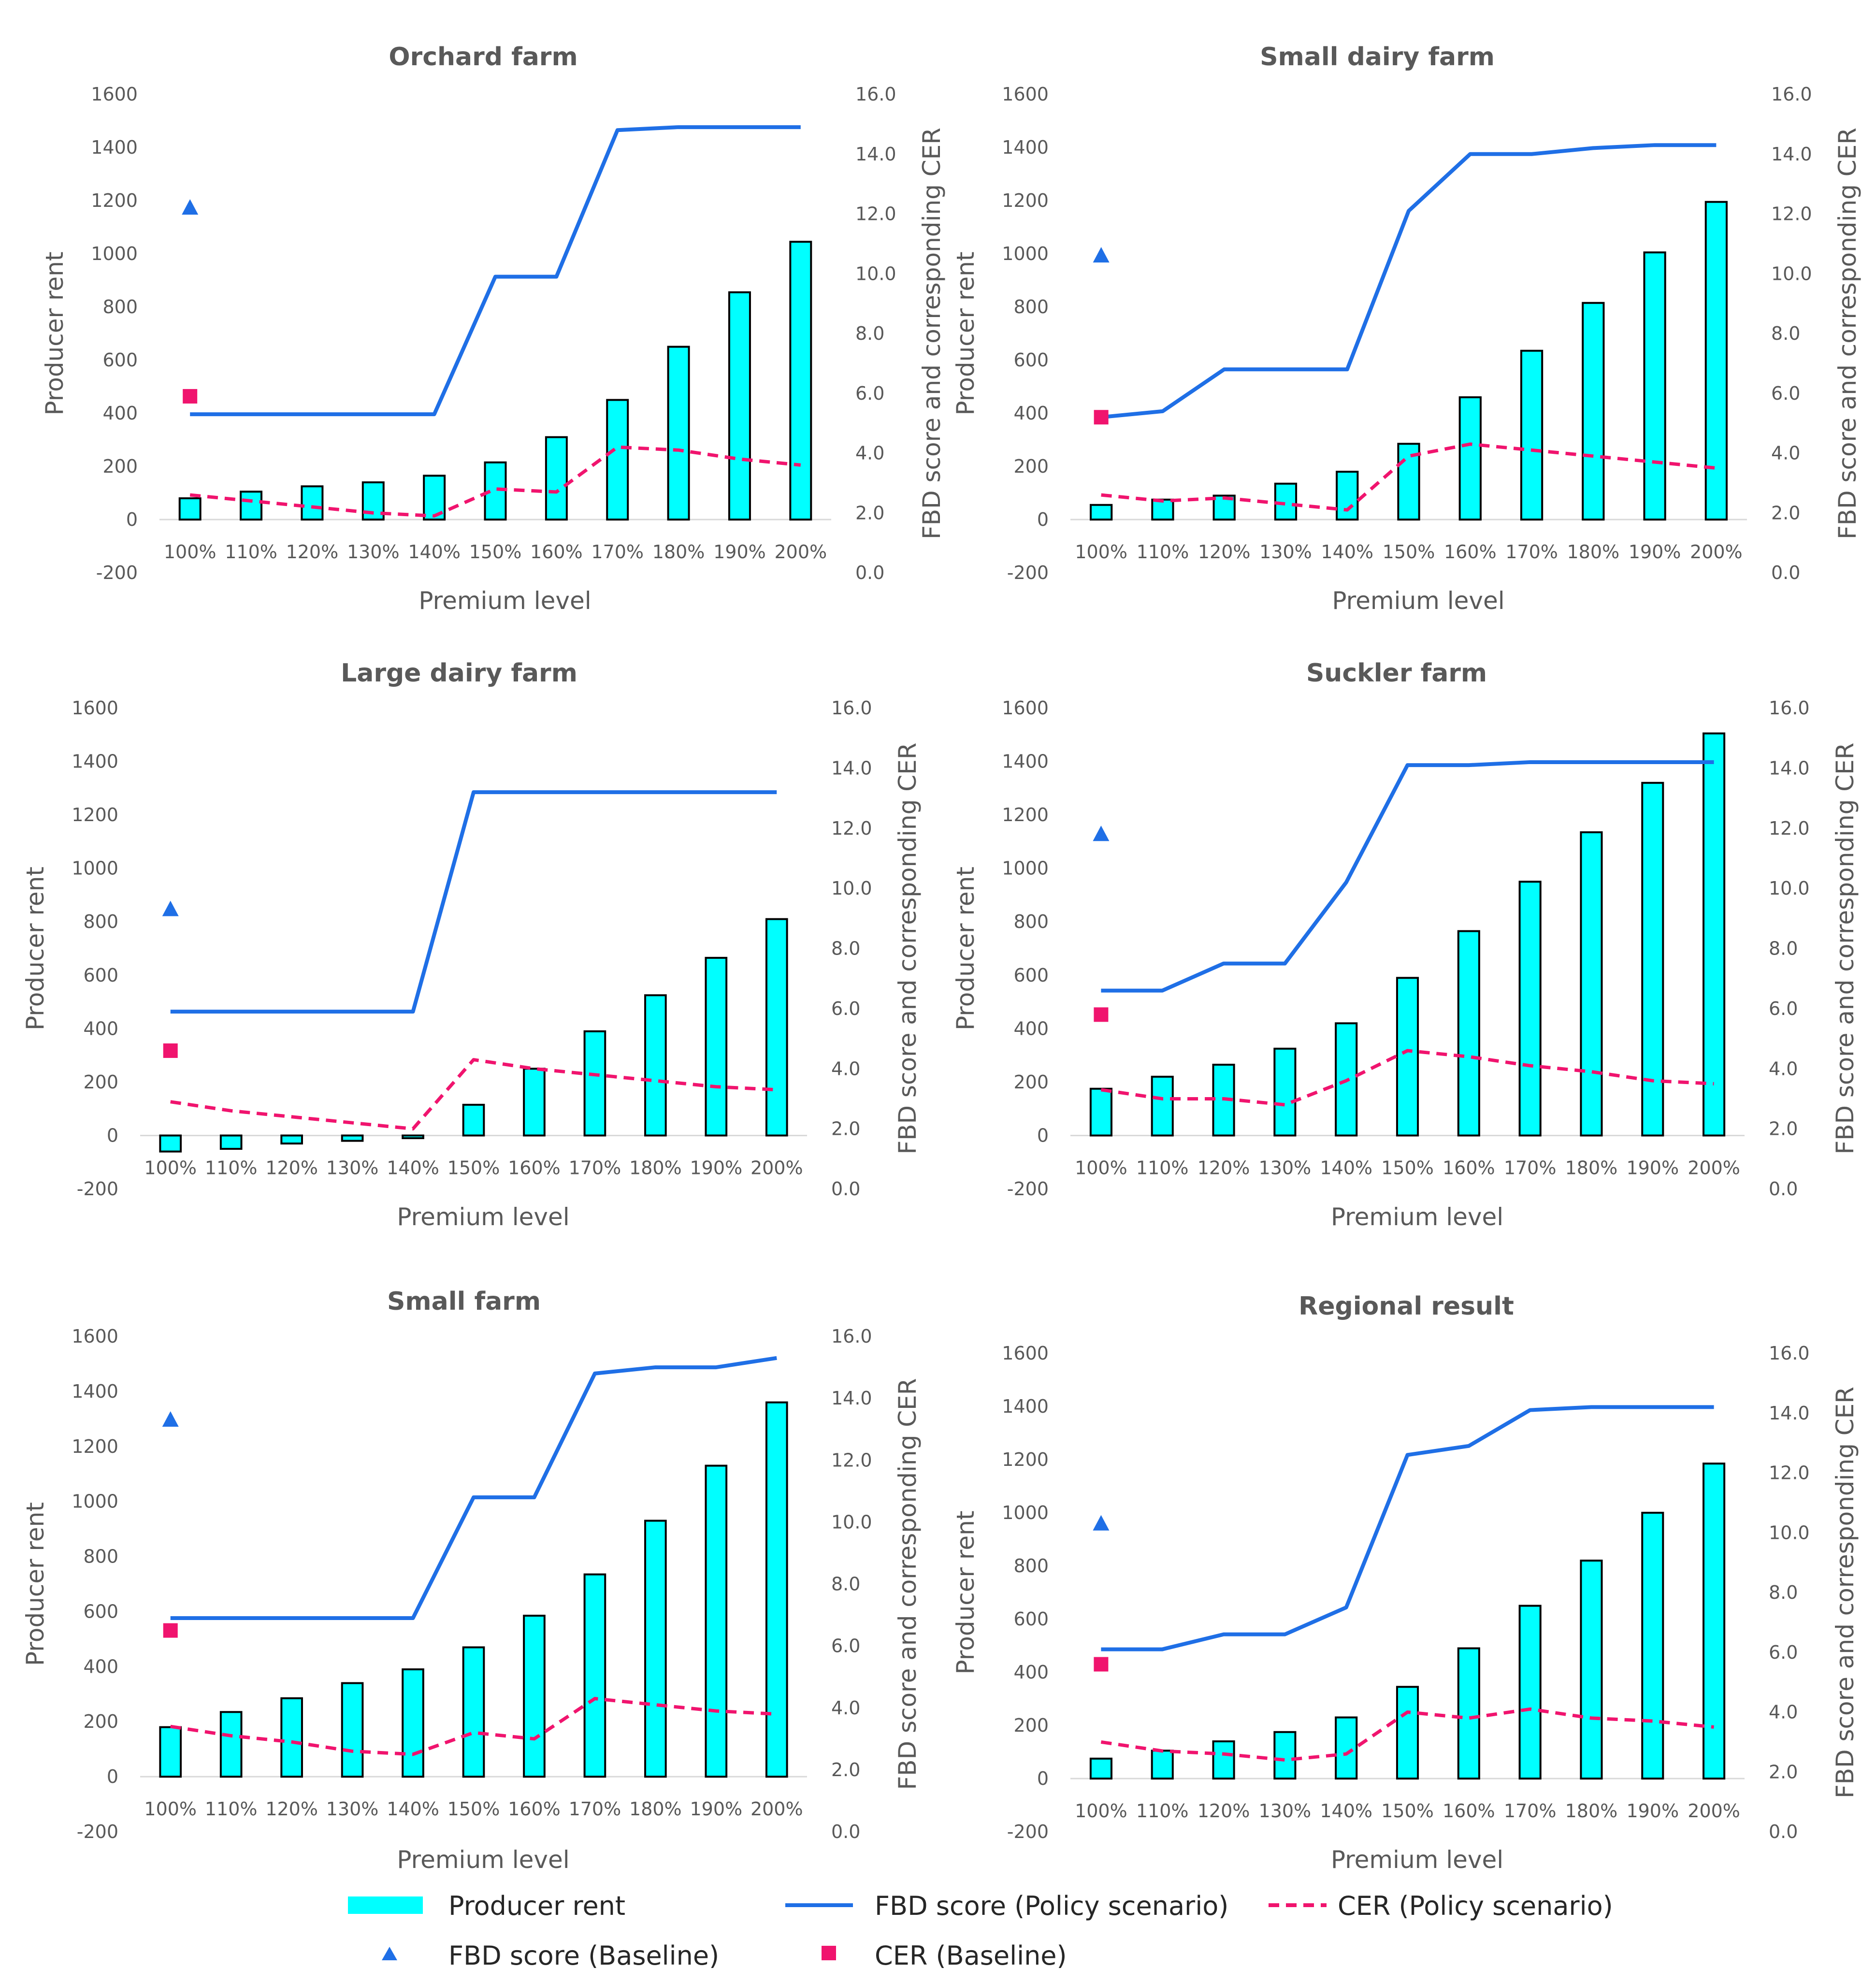 This screenshot has height=1983, width=1876. I want to click on chart-title: Small dairy farm, so click(1377, 57).